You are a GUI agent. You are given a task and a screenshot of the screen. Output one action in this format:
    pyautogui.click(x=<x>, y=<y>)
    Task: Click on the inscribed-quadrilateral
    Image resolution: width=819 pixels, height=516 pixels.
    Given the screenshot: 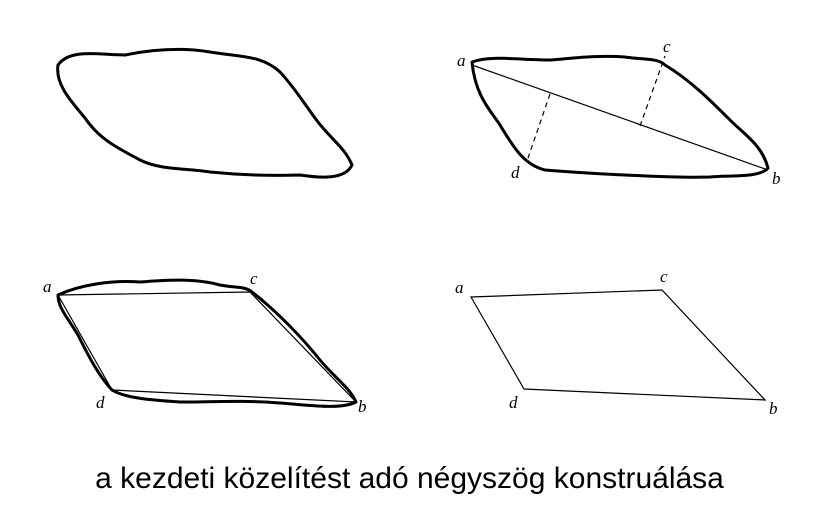 What is the action you would take?
    pyautogui.click(x=207, y=347)
    